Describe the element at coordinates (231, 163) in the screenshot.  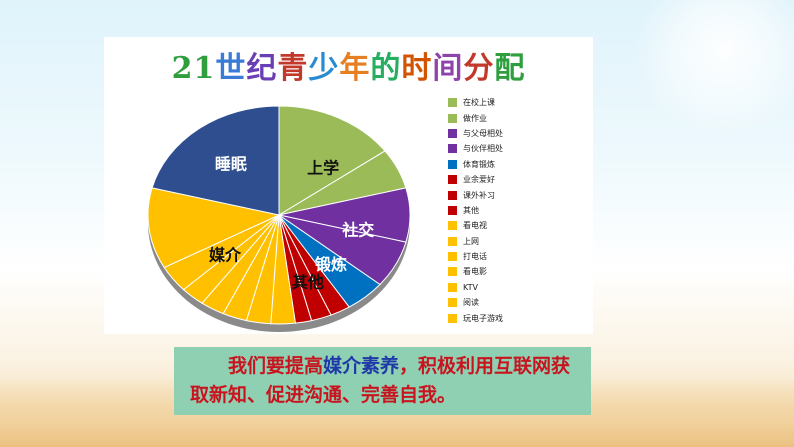
I see `pie-group-label: 睡眠` at that location.